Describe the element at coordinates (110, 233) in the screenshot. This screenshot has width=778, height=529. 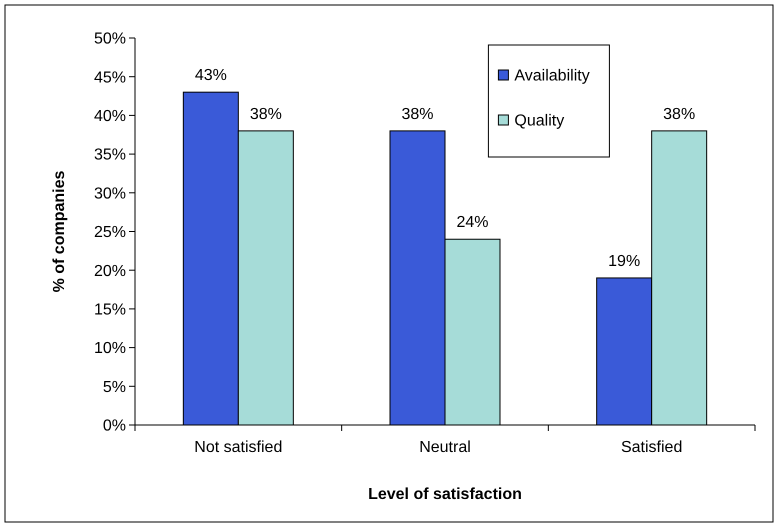
I see `y-tick-label: 25%` at that location.